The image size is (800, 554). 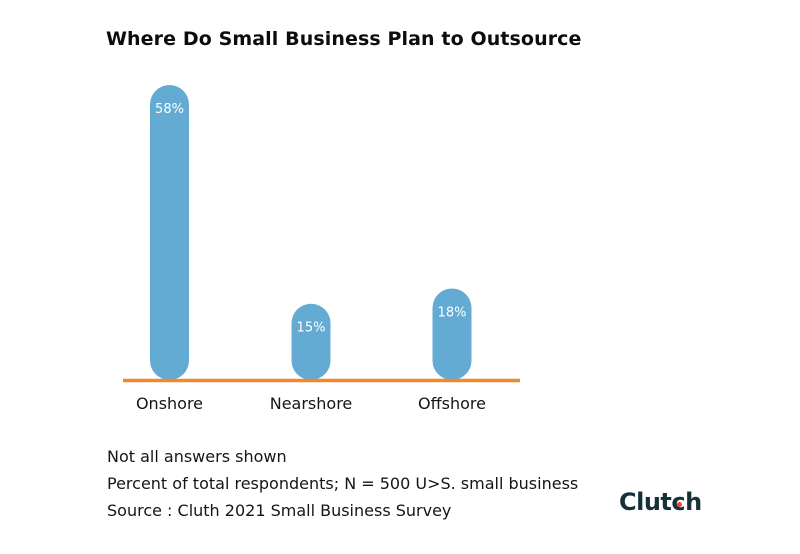 What do you see at coordinates (311, 341) in the screenshot?
I see `bar-nearshore` at bounding box center [311, 341].